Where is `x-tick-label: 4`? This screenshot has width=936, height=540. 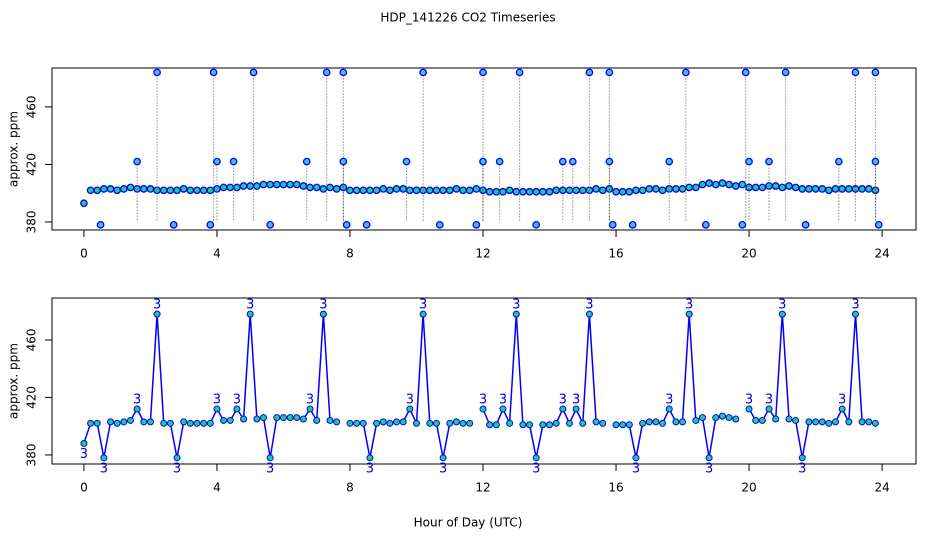 x-tick-label: 4 is located at coordinates (217, 254).